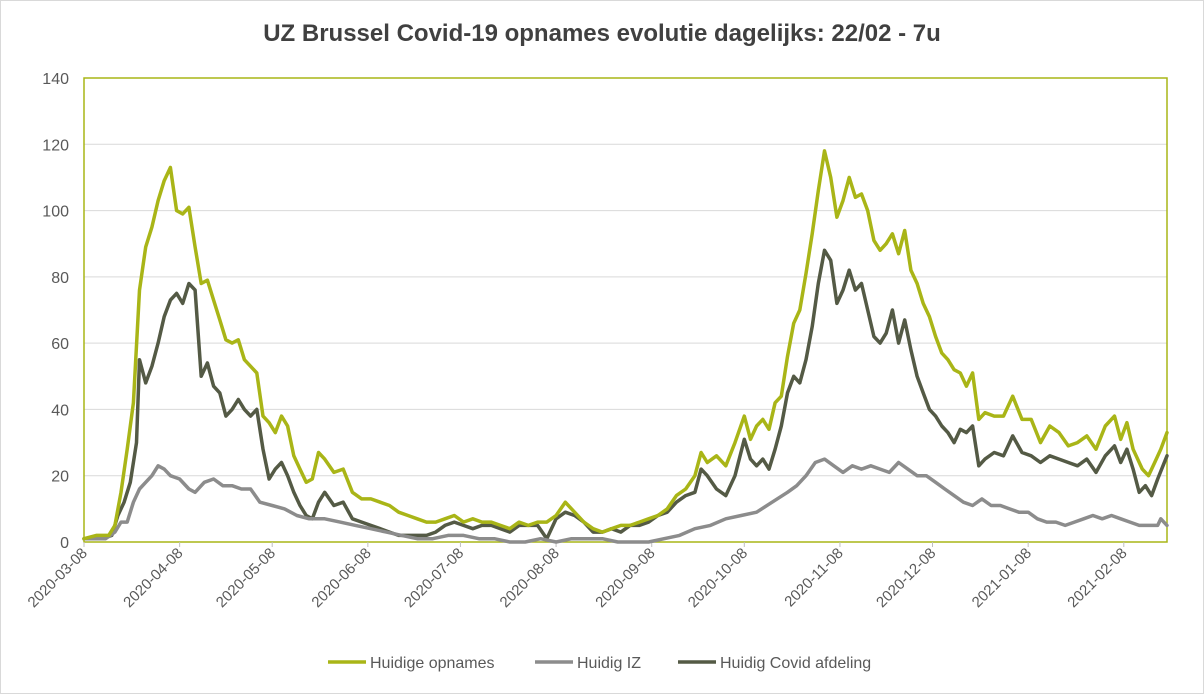 Image resolution: width=1204 pixels, height=694 pixels. What do you see at coordinates (60, 410) in the screenshot?
I see `y-tick-label: 40` at bounding box center [60, 410].